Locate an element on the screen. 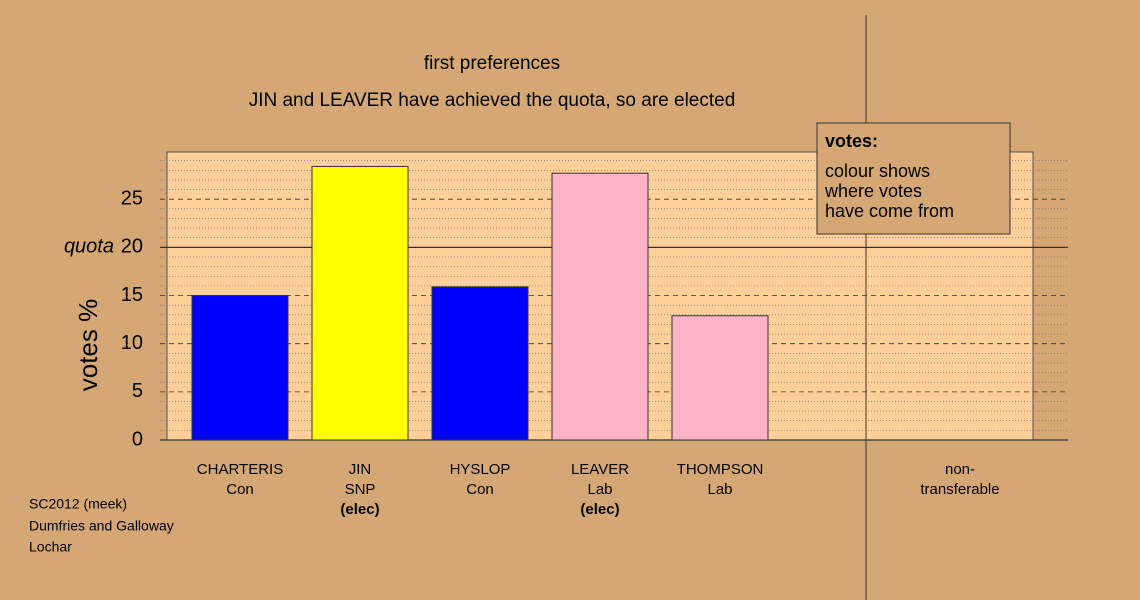 This screenshot has height=600, width=1140. footnote: SC2012 (meek) is located at coordinates (78, 504).